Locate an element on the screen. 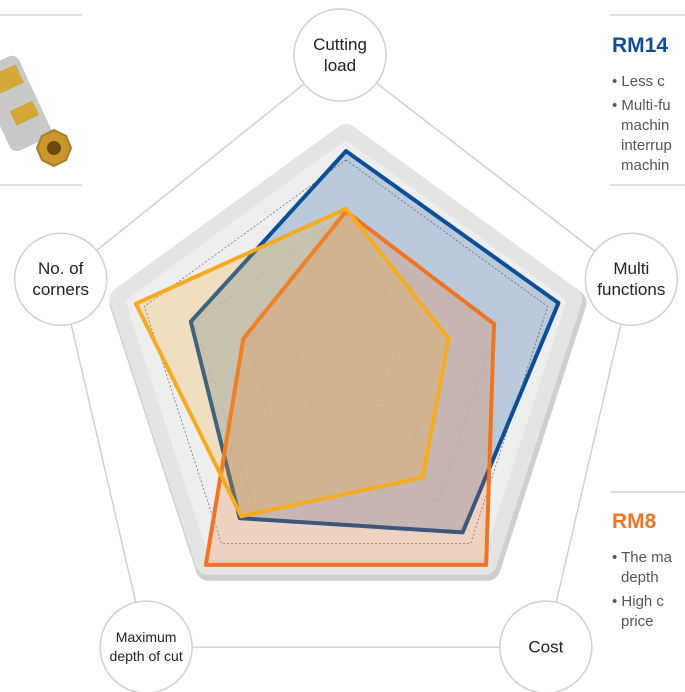 The height and width of the screenshot is (692, 685). panel-title: RM8 is located at coordinates (634, 521).